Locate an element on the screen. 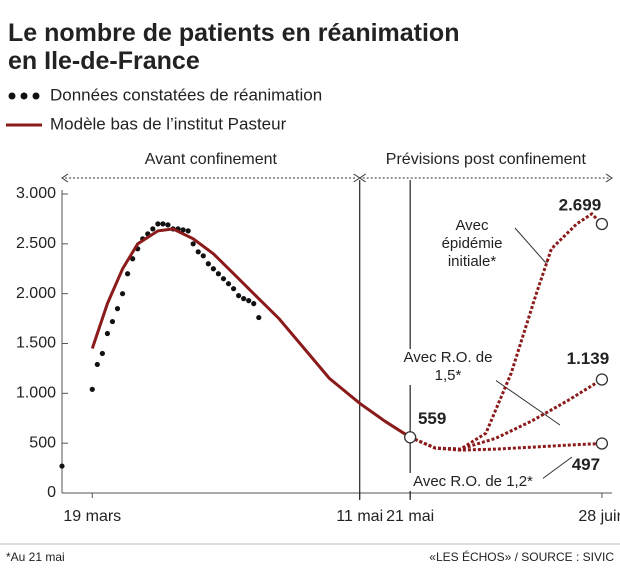  value-label: 2.699 is located at coordinates (580, 204).